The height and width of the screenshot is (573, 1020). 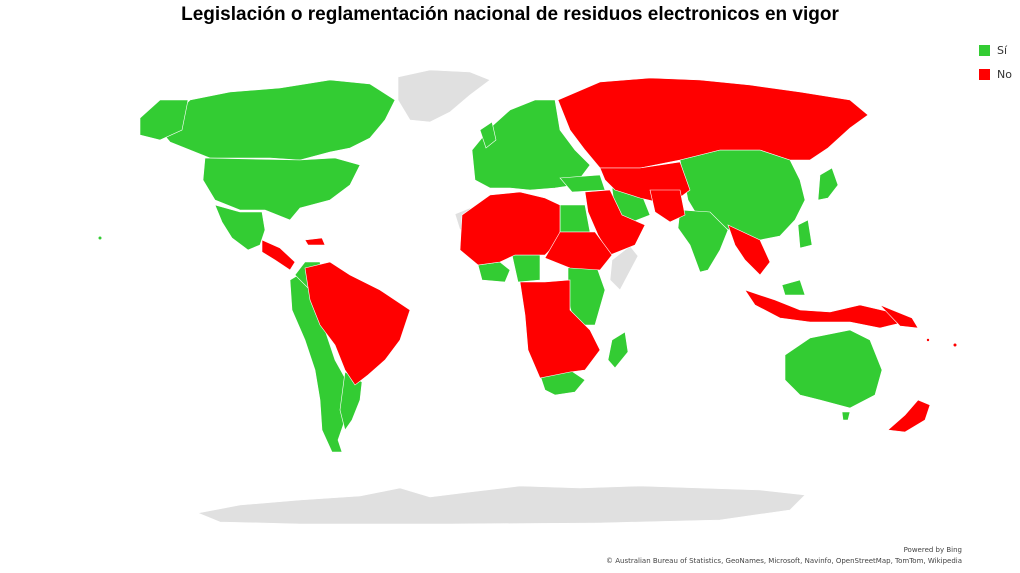 What do you see at coordinates (825, 309) in the screenshot?
I see `indonesia` at bounding box center [825, 309].